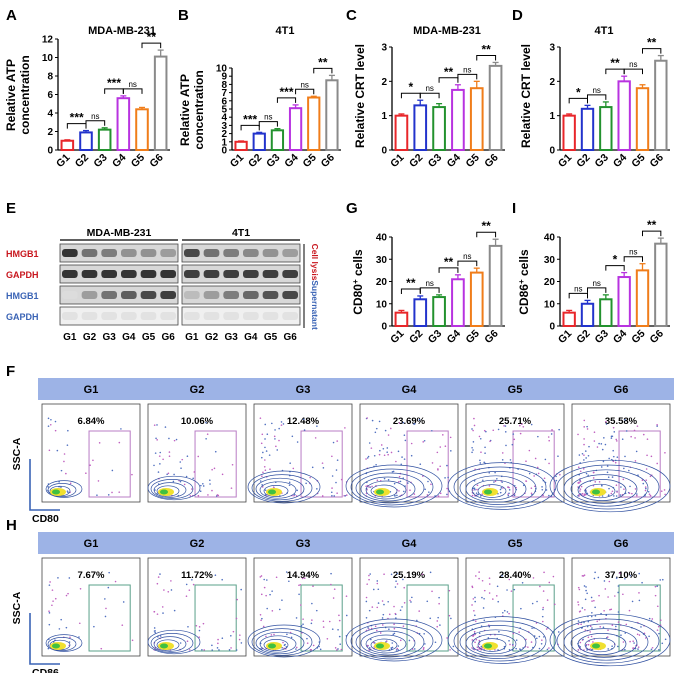  Describe the element at coordinates (11, 525) in the screenshot. I see `panel-letter-h: H` at that location.